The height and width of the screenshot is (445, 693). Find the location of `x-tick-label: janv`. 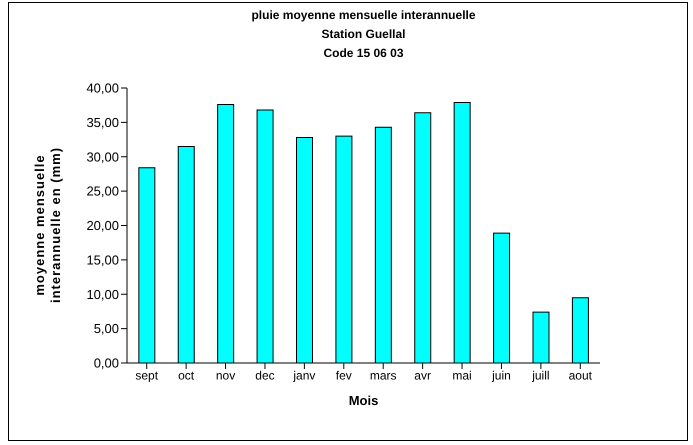

x-tick-label: janv is located at coordinates (304, 375).